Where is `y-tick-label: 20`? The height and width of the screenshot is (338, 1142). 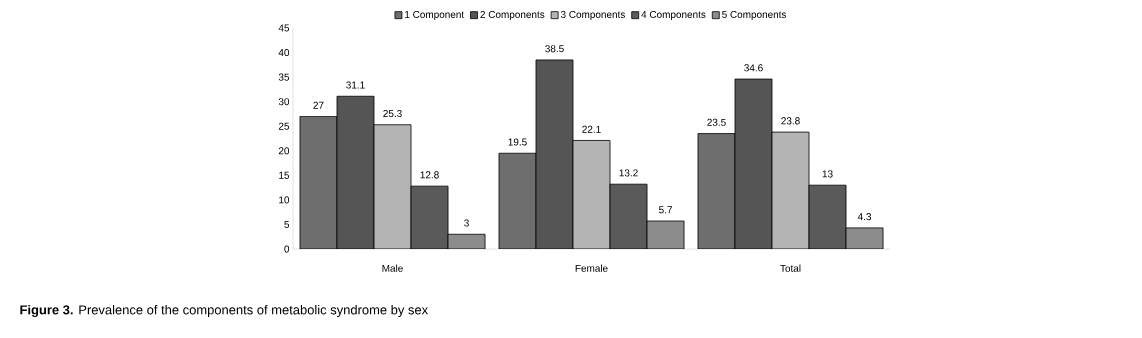
y-tick-label: 20 is located at coordinates (284, 151).